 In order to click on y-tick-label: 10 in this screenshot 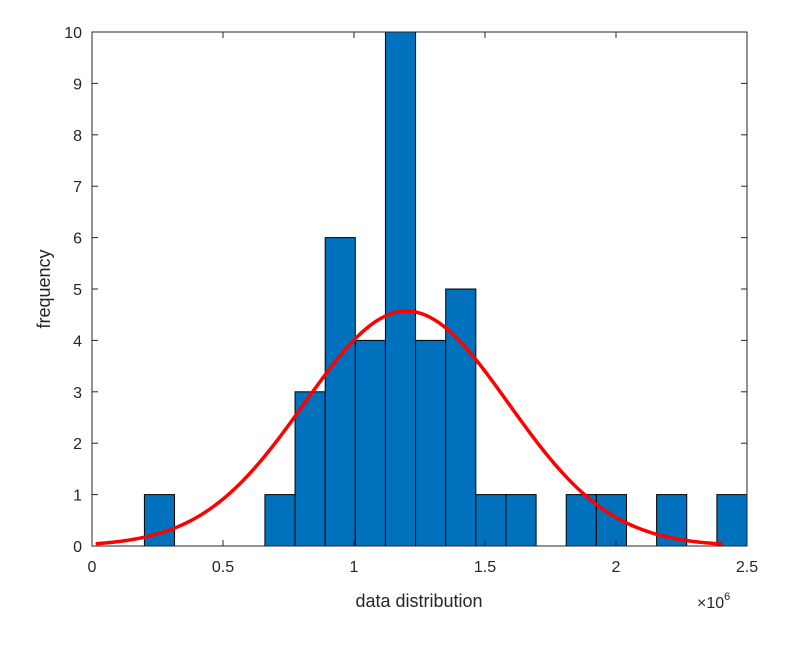, I will do `click(73, 33)`.